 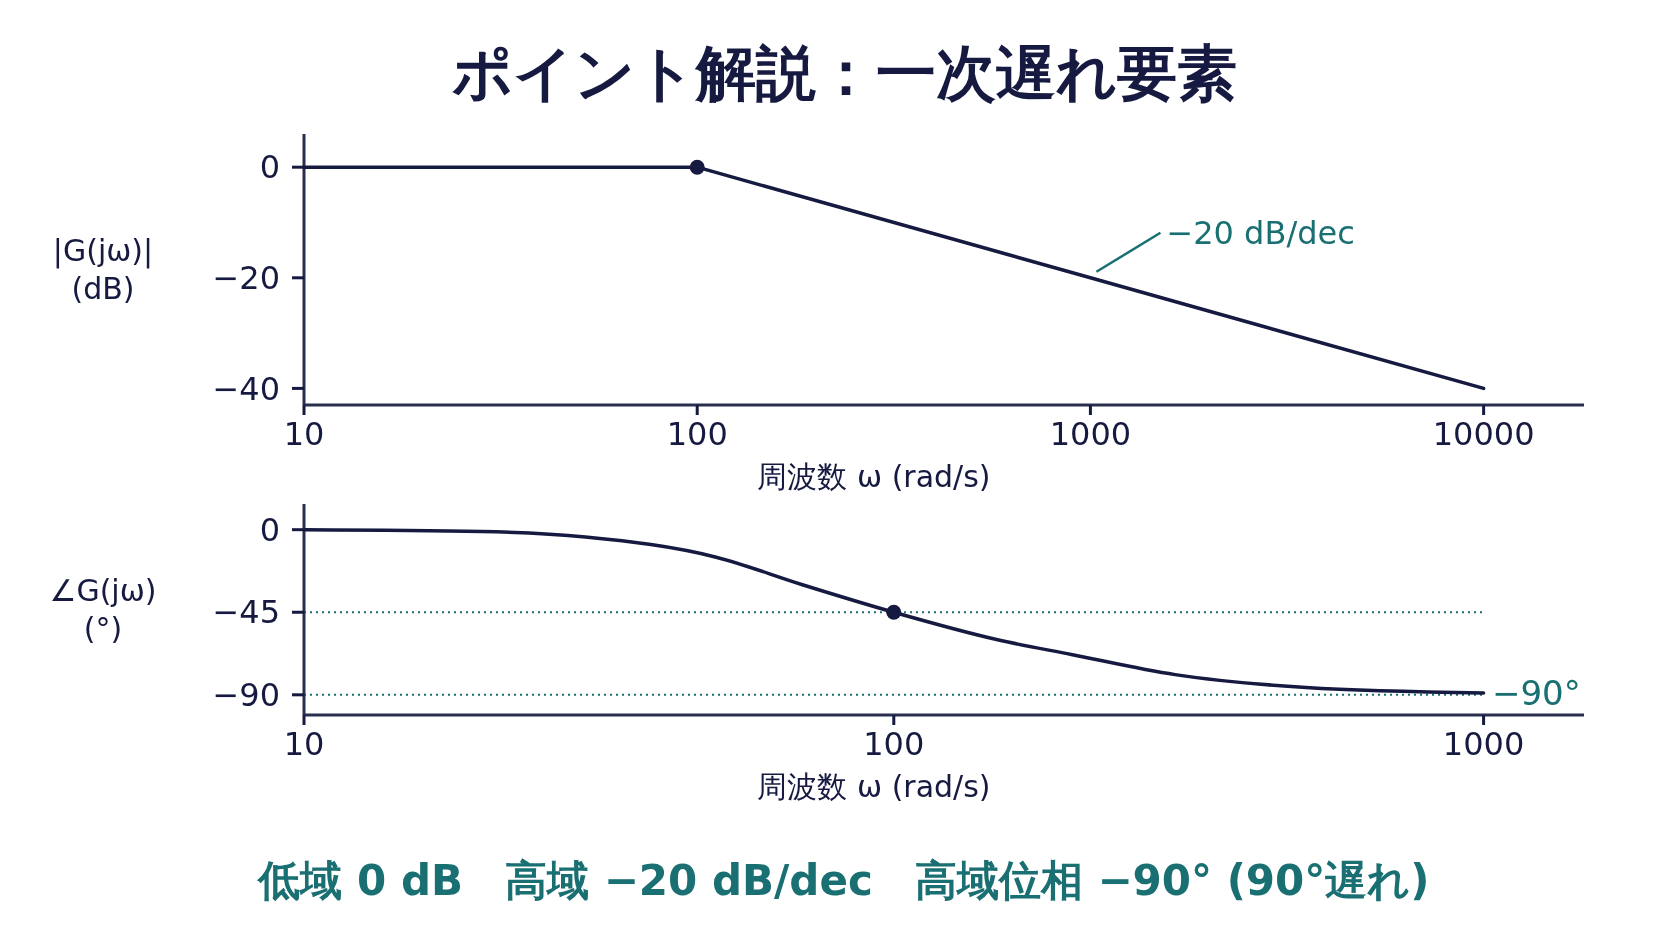 What do you see at coordinates (844, 73) in the screenshot?
I see `chart-title: ポイント解説：一次遅れ要素` at bounding box center [844, 73].